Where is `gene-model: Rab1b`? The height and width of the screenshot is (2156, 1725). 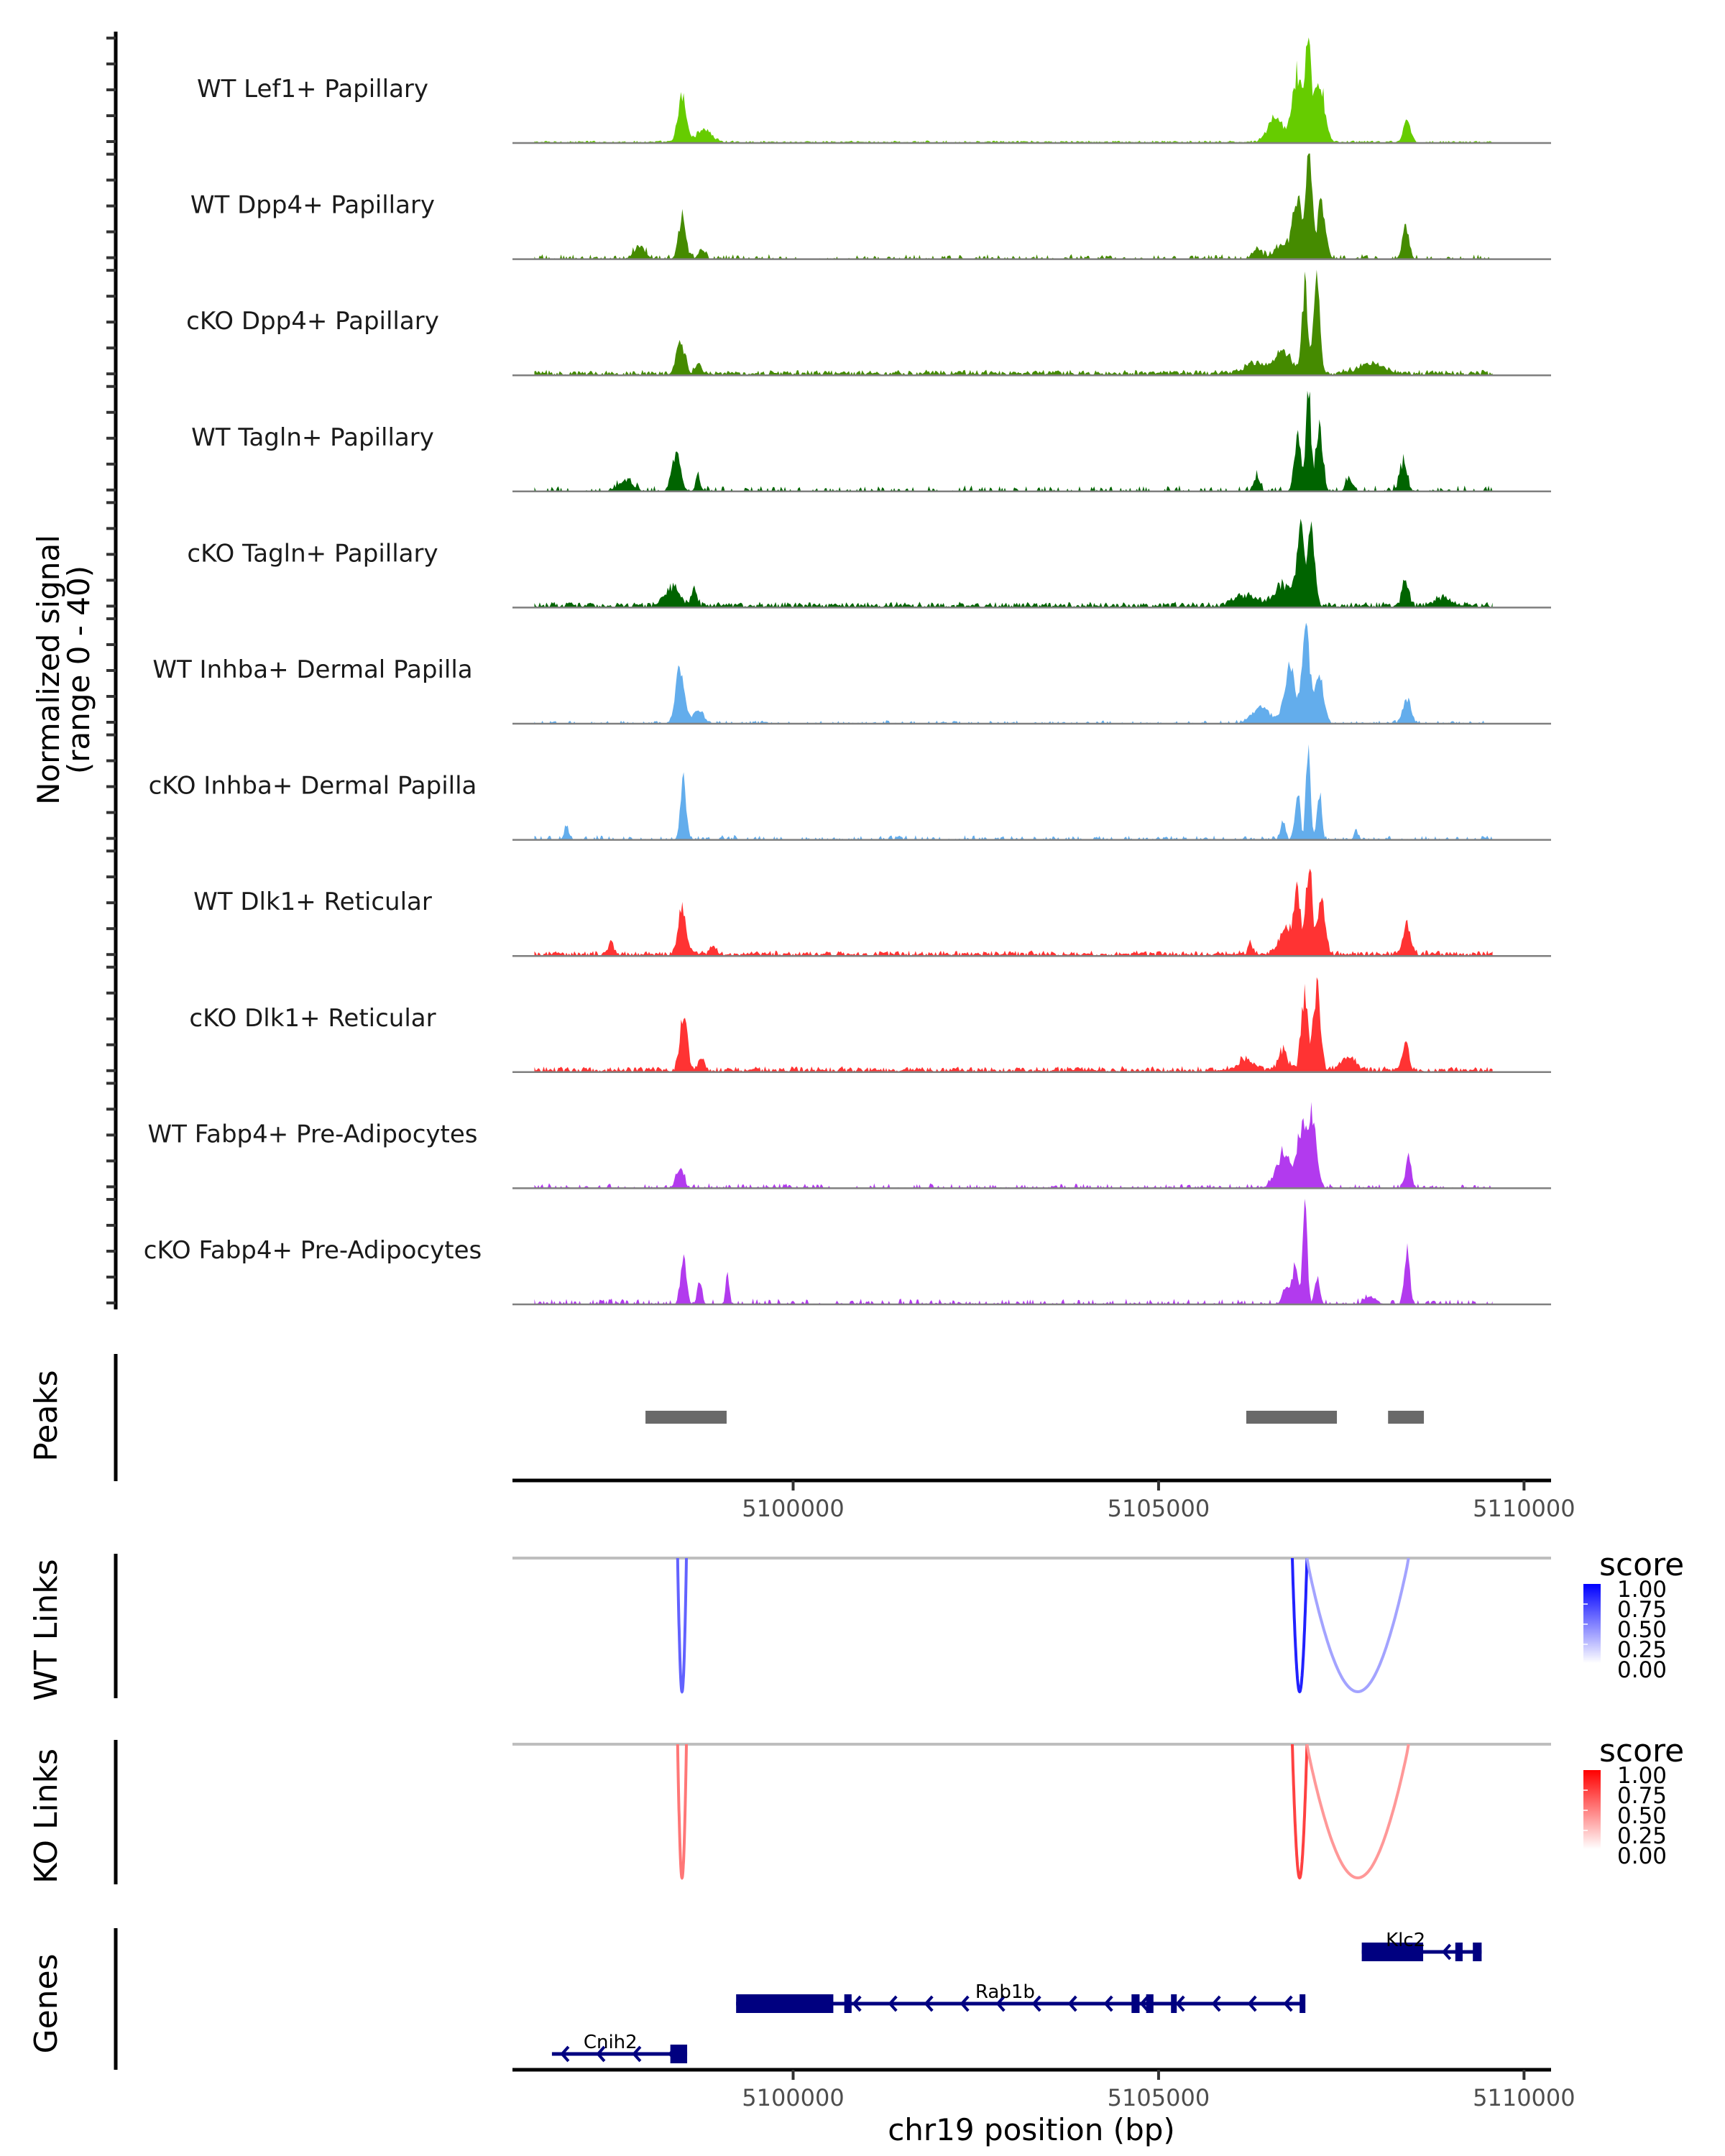
gene-model: Rab1b is located at coordinates (1021, 1997).